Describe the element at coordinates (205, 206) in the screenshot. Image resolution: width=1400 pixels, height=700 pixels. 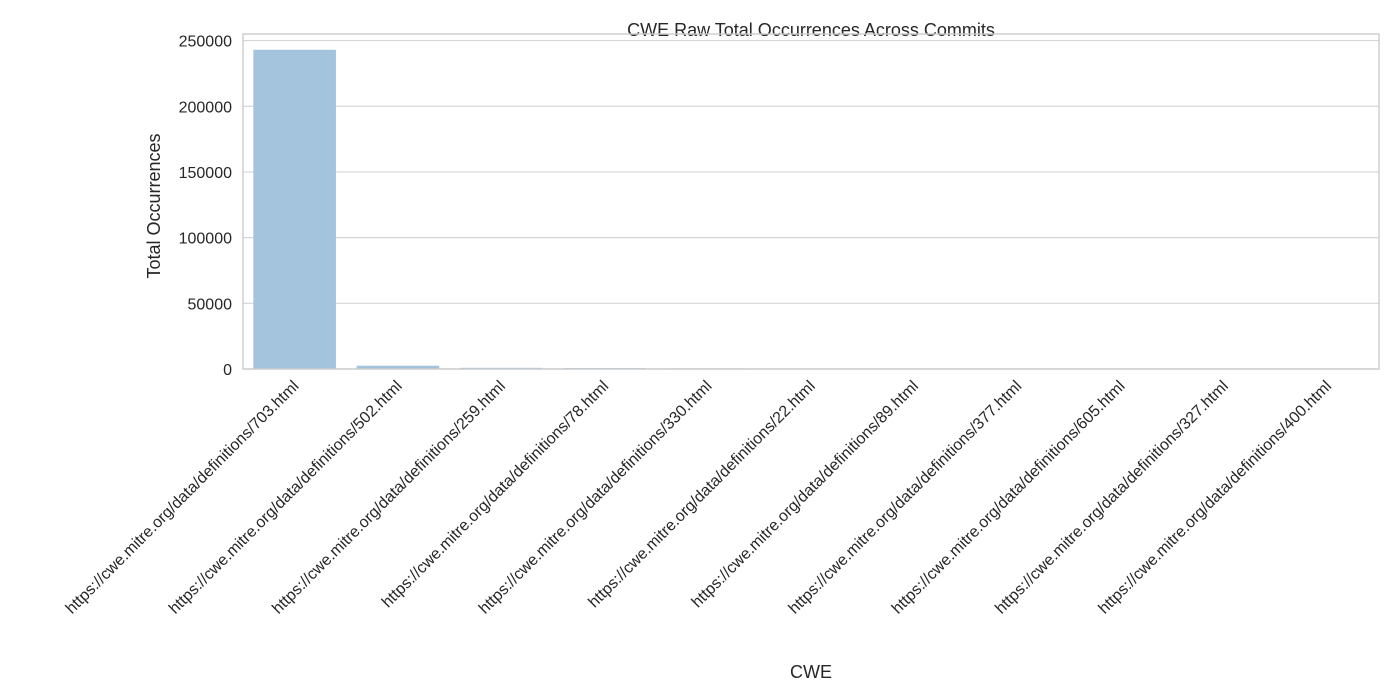
I see `y-axis-ticks: 0 50000 100000 150000 200000 250000` at that location.